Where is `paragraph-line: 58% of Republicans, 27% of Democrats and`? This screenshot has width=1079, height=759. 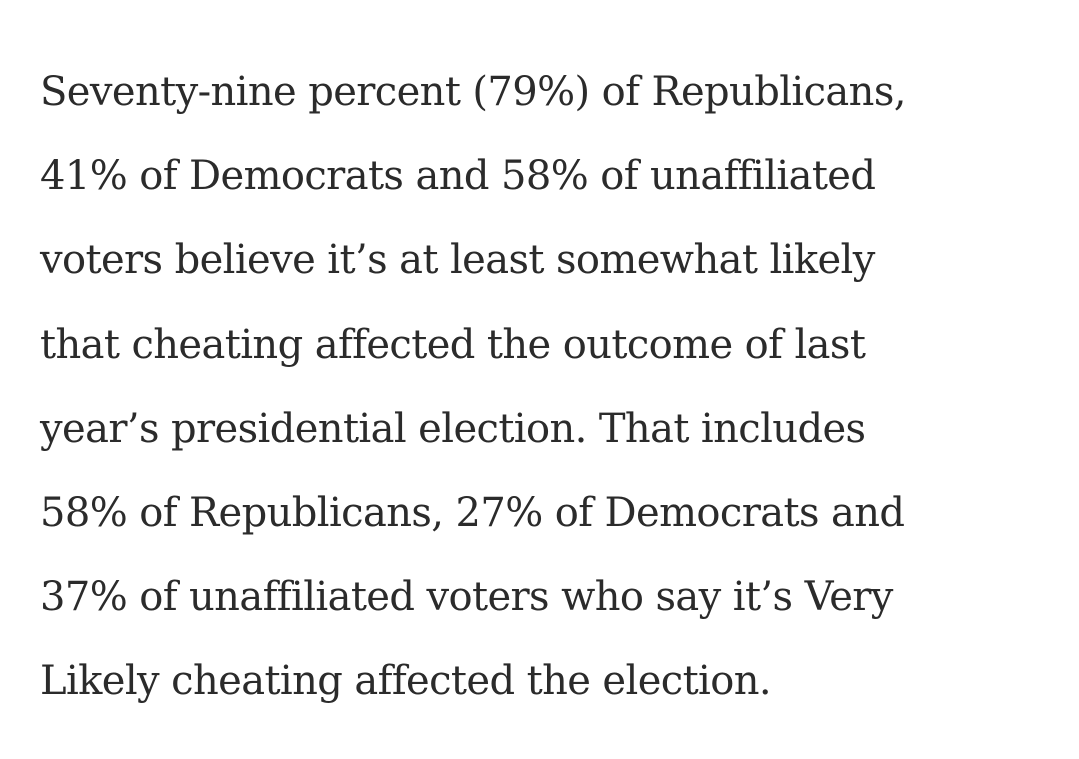 paragraph-line: 58% of Republicans, 27% of Democrats and is located at coordinates (472, 513).